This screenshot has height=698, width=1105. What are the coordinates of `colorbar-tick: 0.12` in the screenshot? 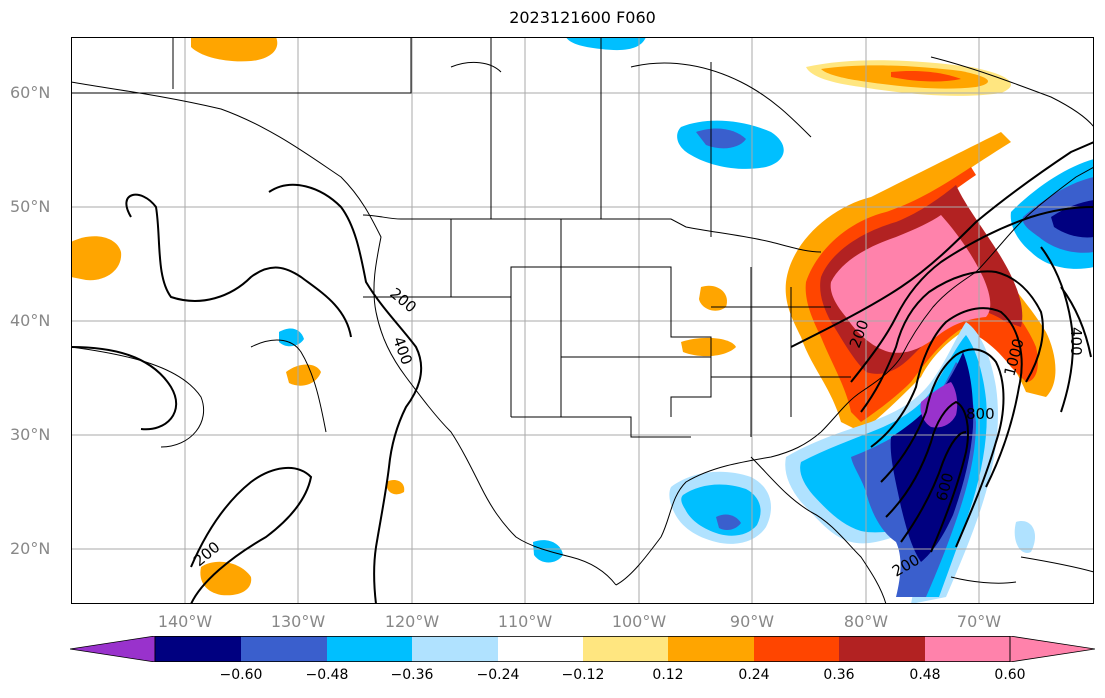 It's located at (668, 675).